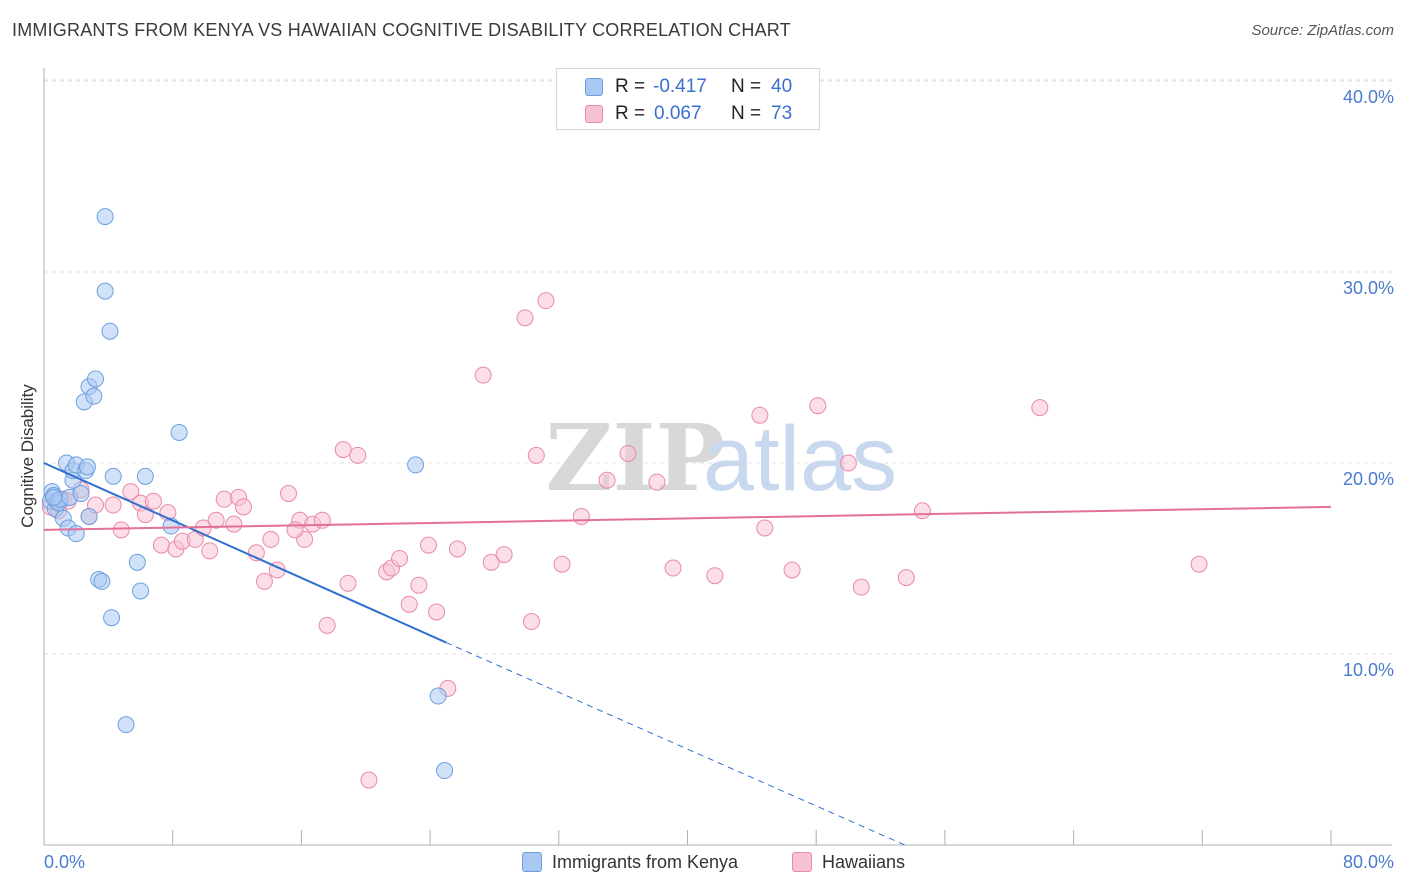 The height and width of the screenshot is (892, 1406). Describe the element at coordinates (594, 114) in the screenshot. I see `hawaiians-swatch` at that location.